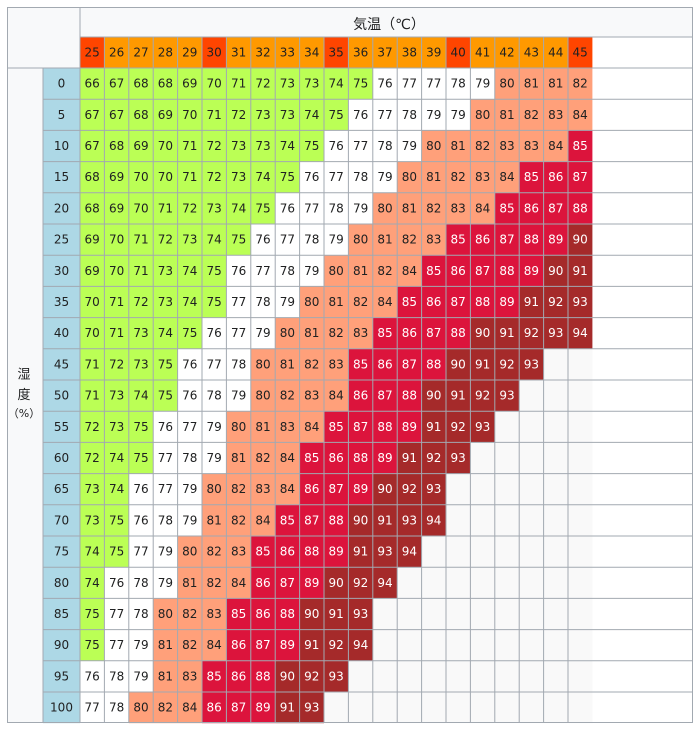  Describe the element at coordinates (61, 708) in the screenshot. I see `y-tick-label: 100` at that location.